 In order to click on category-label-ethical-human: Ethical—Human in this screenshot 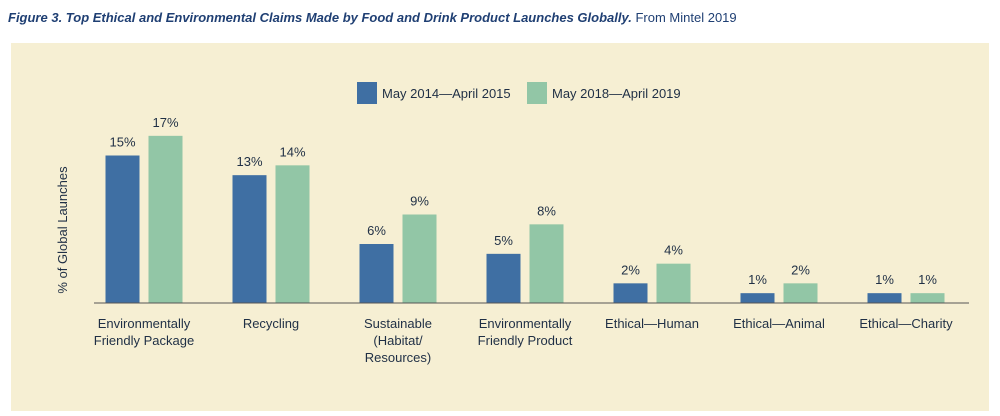, I will do `click(652, 323)`.